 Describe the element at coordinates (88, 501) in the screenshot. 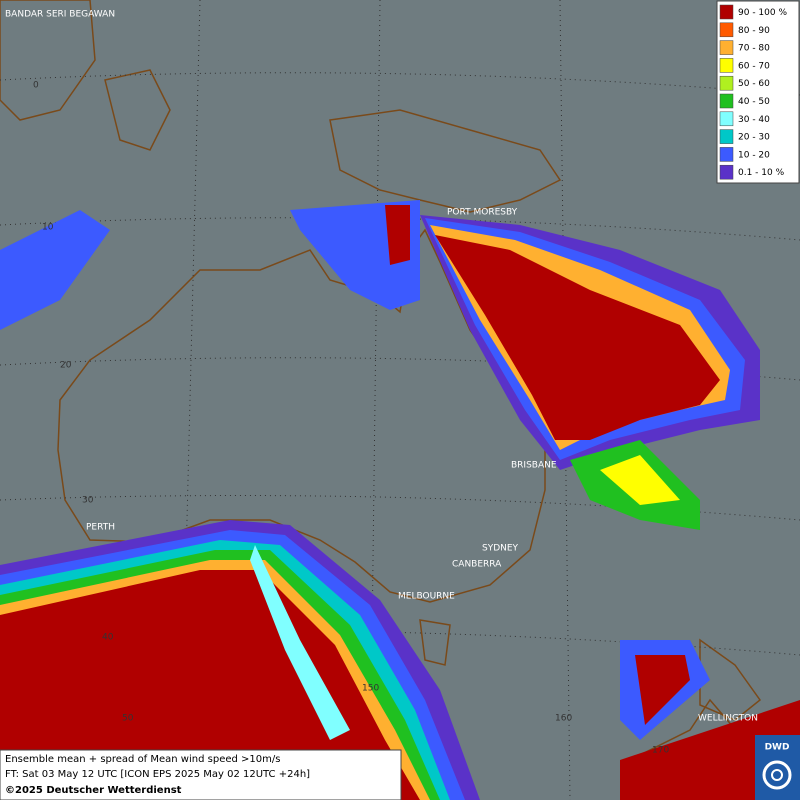

I see `grid-label: 30` at that location.